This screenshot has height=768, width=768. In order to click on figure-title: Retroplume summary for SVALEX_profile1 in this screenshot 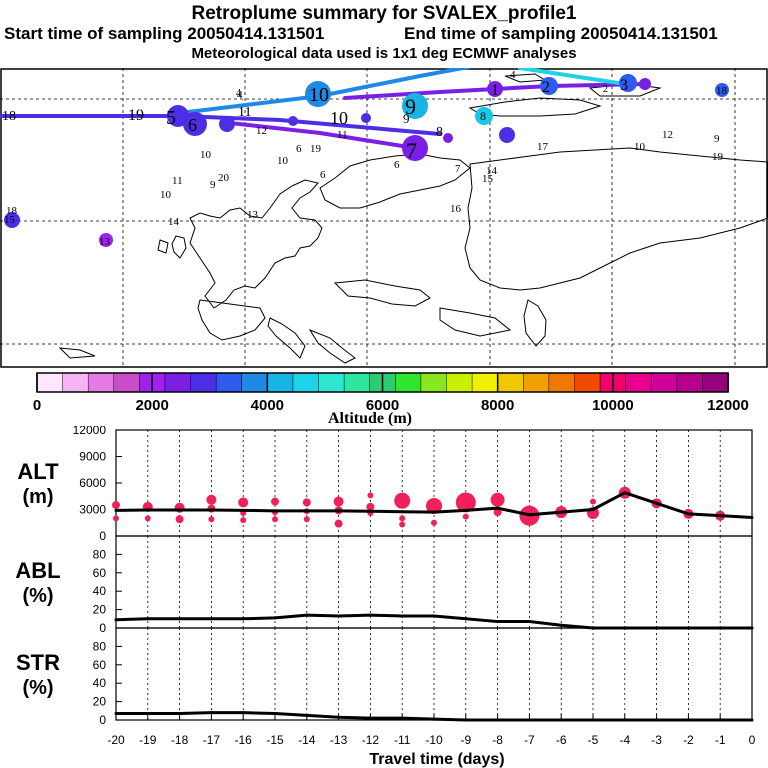, I will do `click(384, 13)`.